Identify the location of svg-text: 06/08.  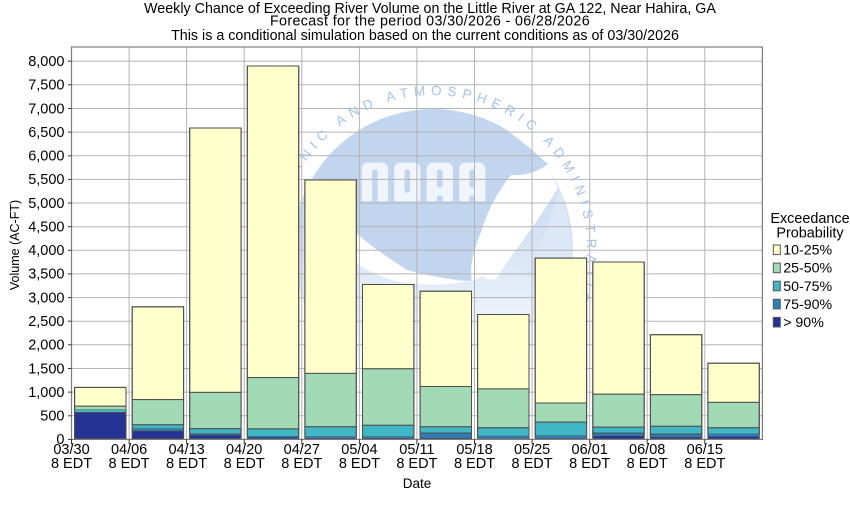
(647, 450).